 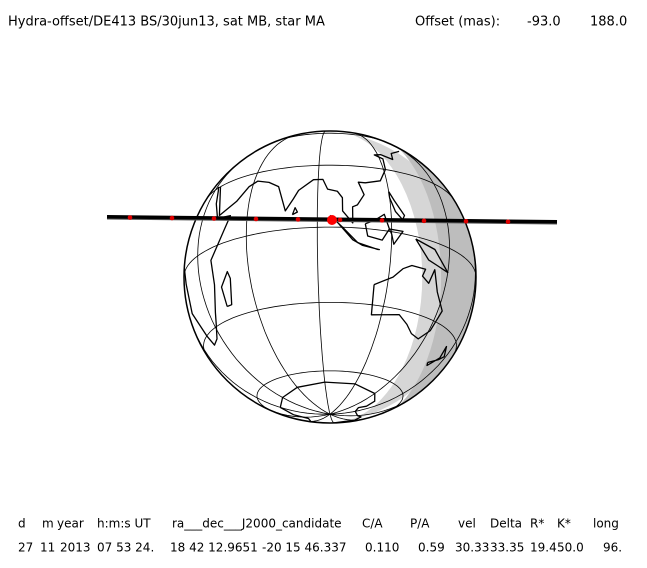 What do you see at coordinates (124, 524) in the screenshot?
I see `column-header: h:m:s UT` at bounding box center [124, 524].